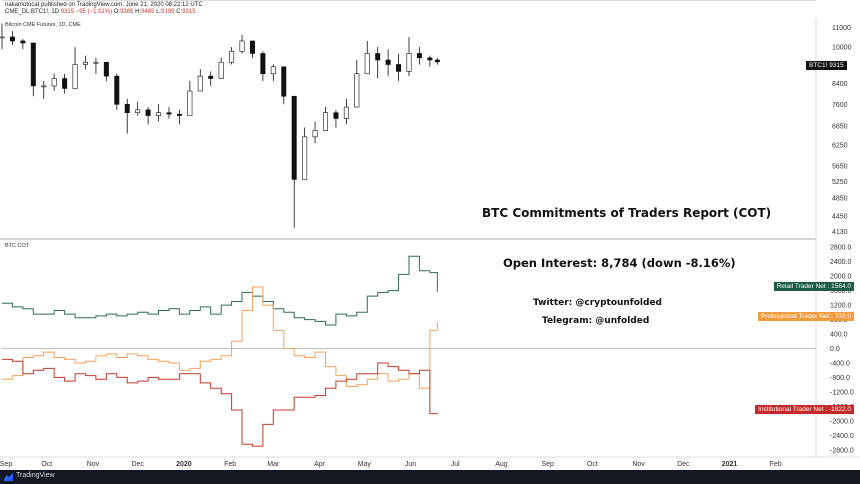 Image resolution: width=860 pixels, height=484 pixels. Describe the element at coordinates (842, 48) in the screenshot. I see `price-tick-label: 10000` at that location.